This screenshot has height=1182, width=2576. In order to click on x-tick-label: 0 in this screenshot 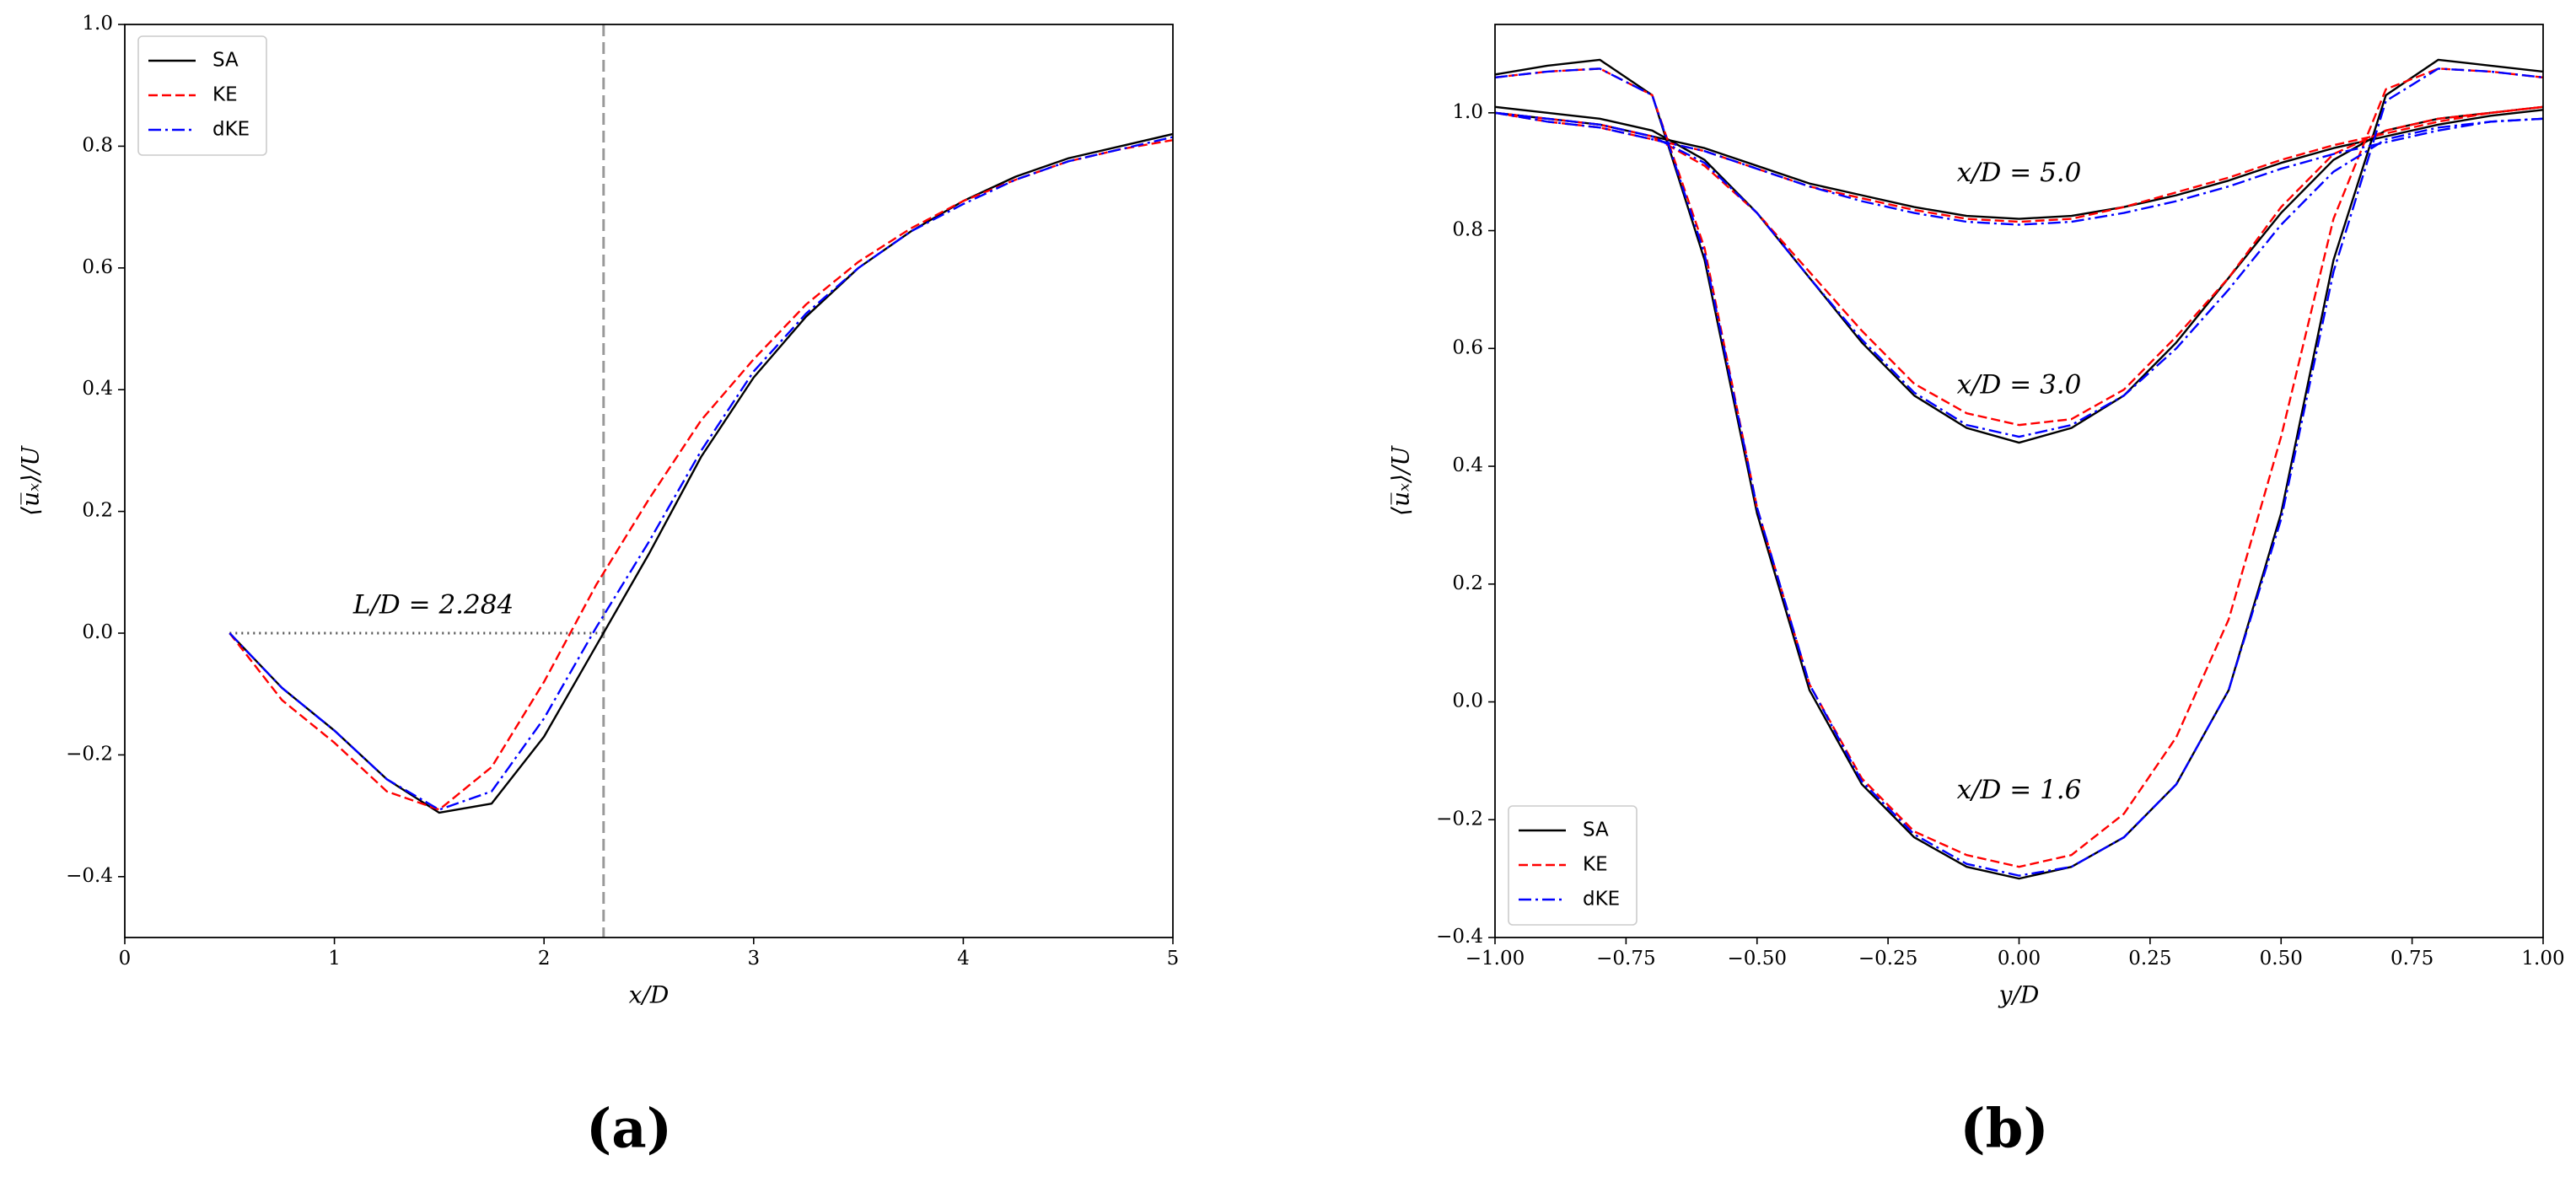, I will do `click(125, 959)`.